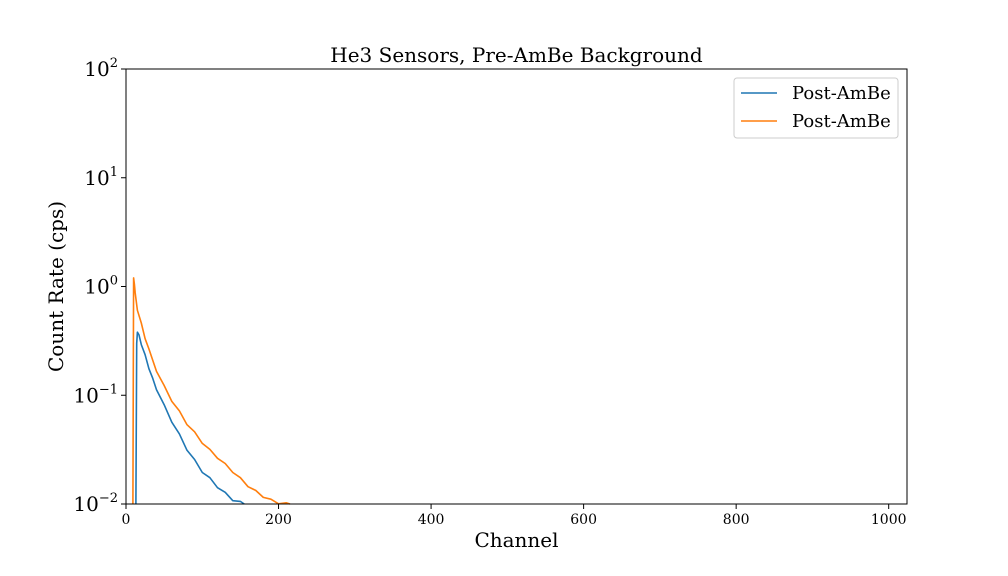  I want to click on y-tick-exponent: −1, so click(108, 389).